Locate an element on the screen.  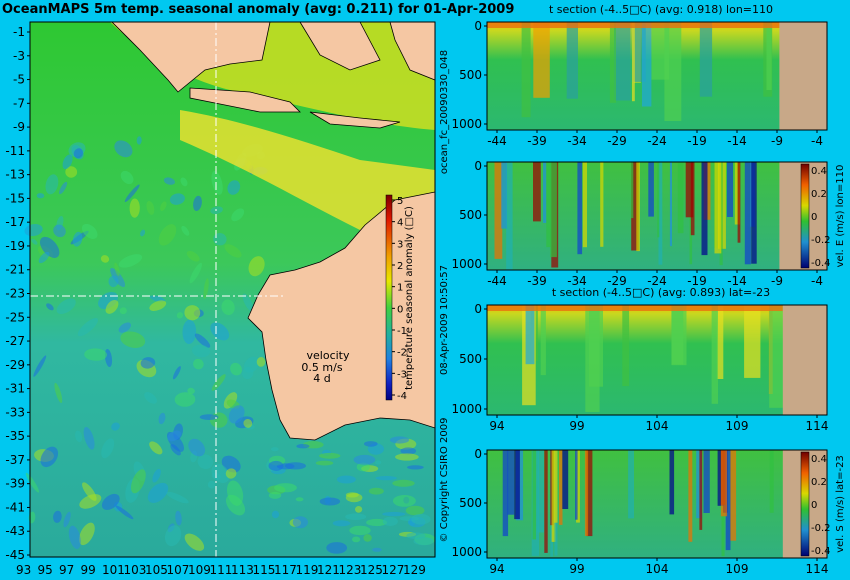
section-y-tick-label: 500 is located at coordinates (470, 215).